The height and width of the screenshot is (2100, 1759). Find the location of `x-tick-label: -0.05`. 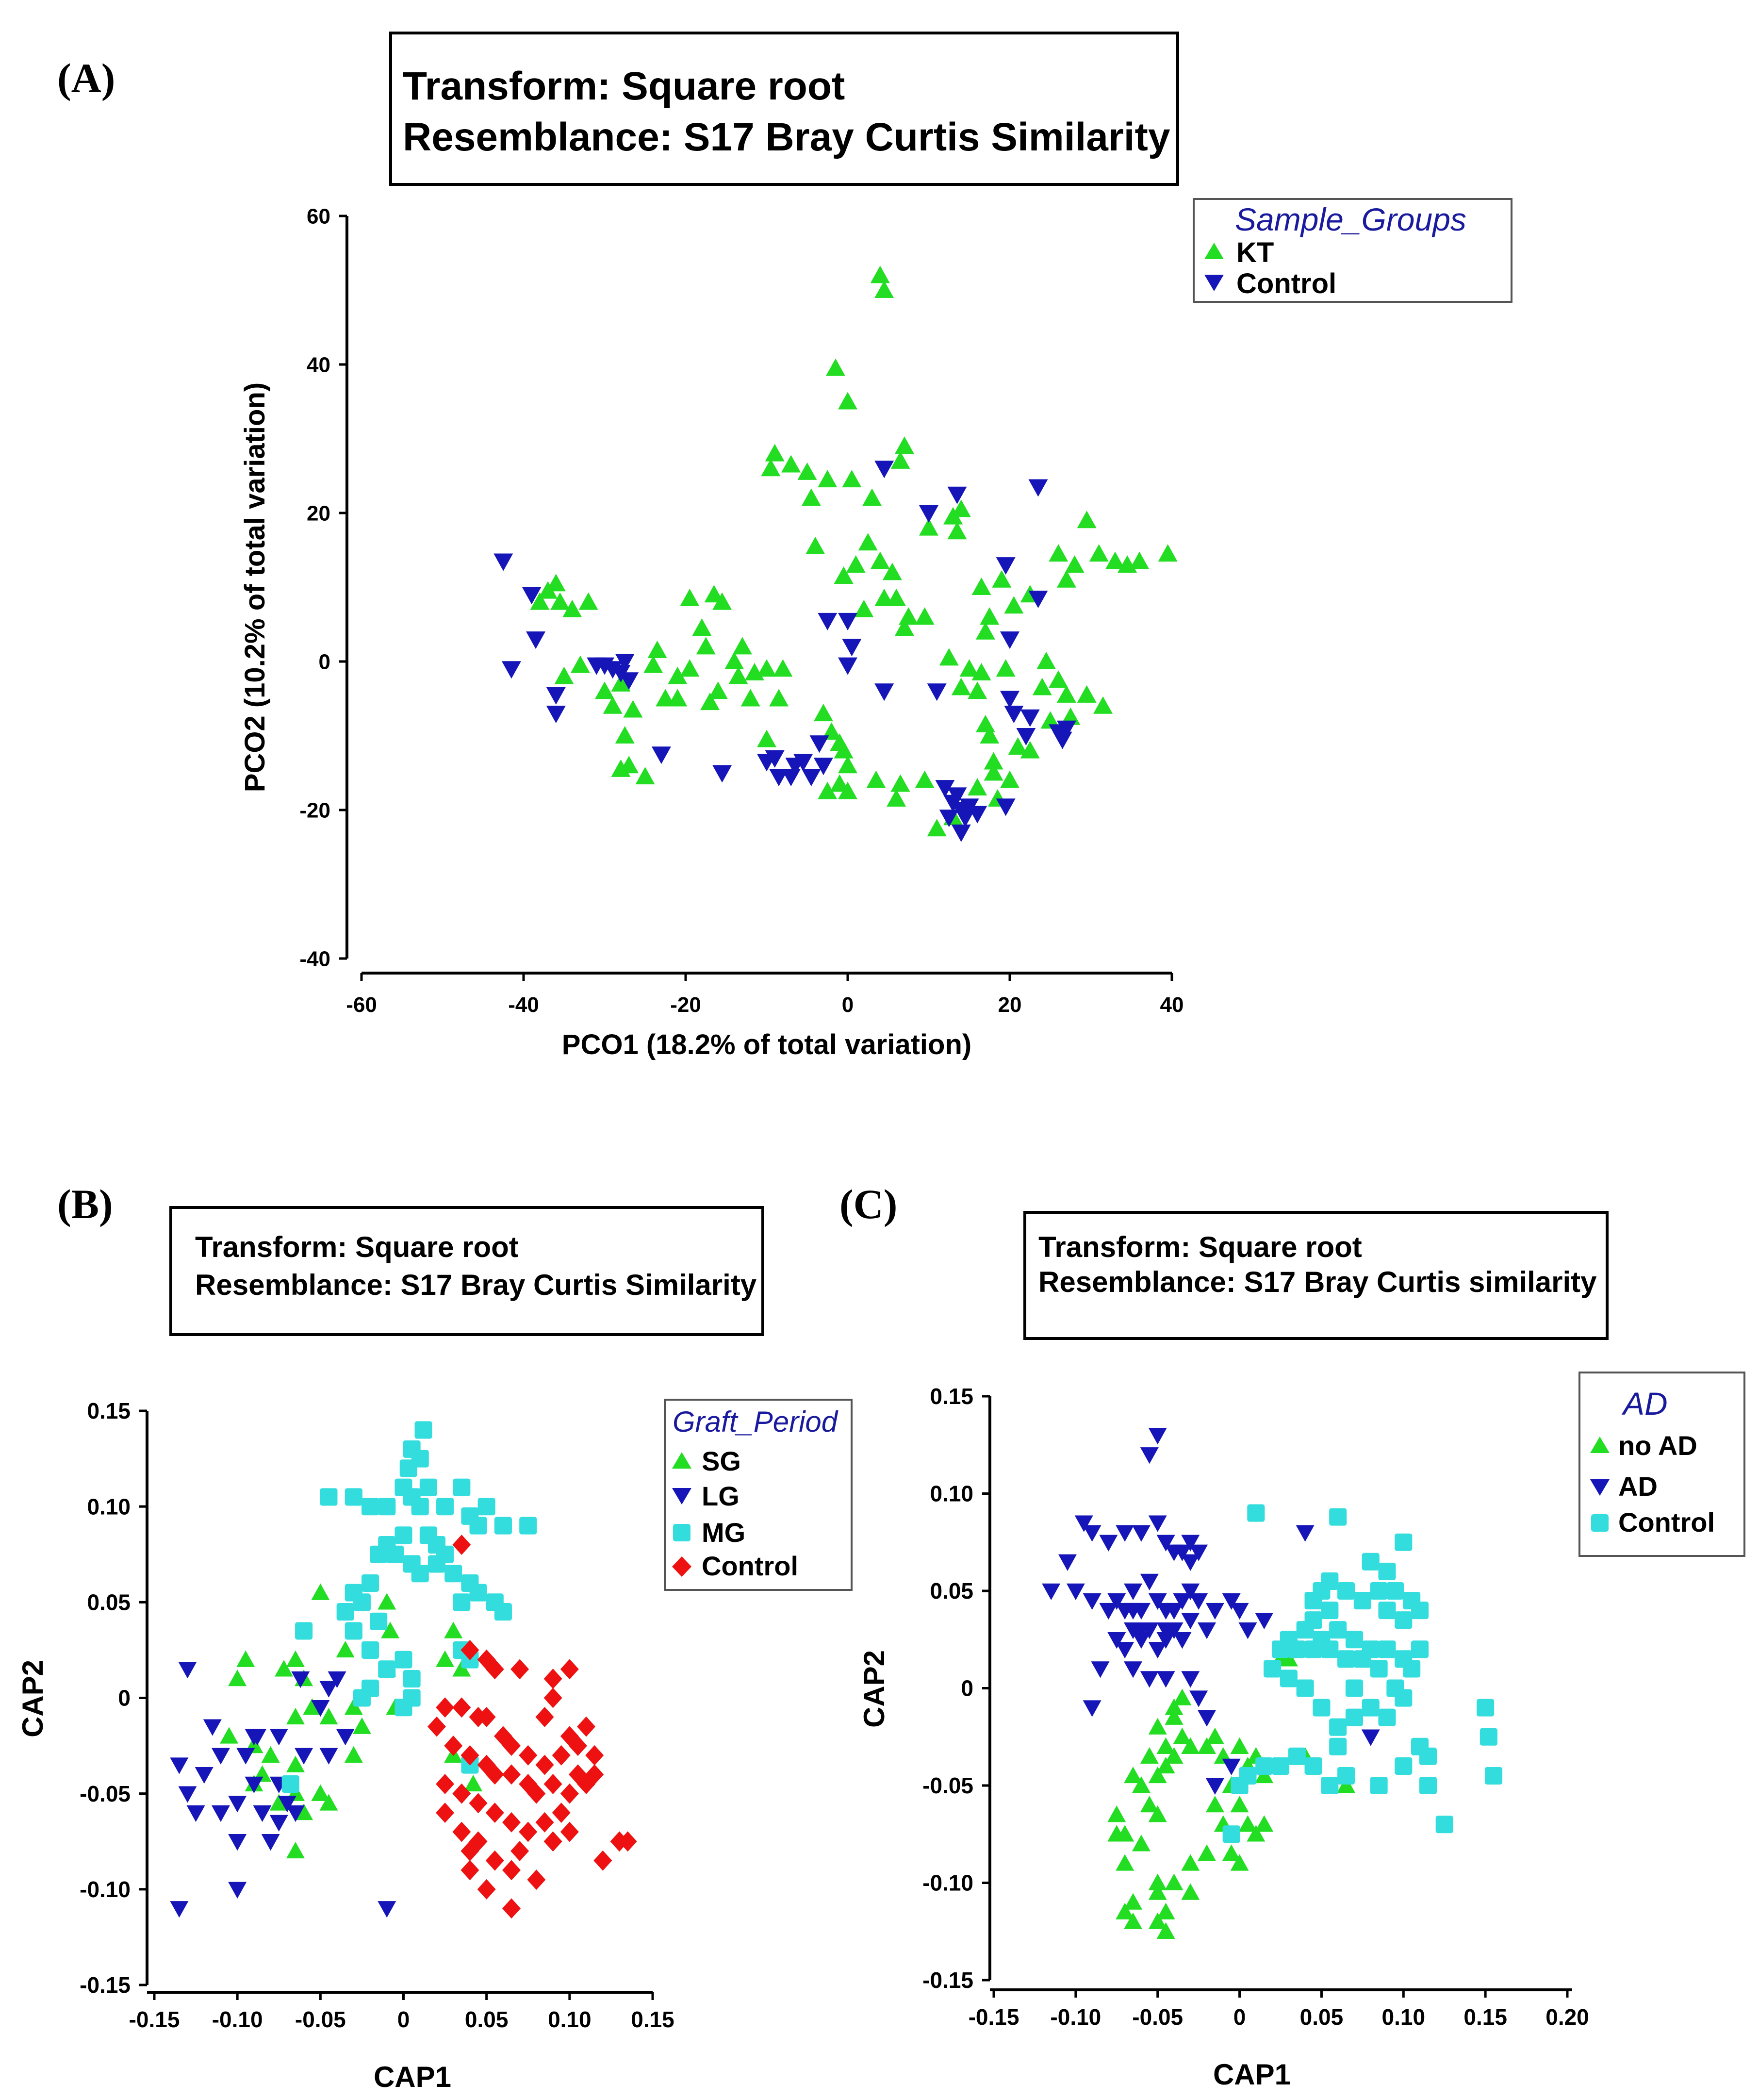

x-tick-label: -0.05 is located at coordinates (320, 2019).